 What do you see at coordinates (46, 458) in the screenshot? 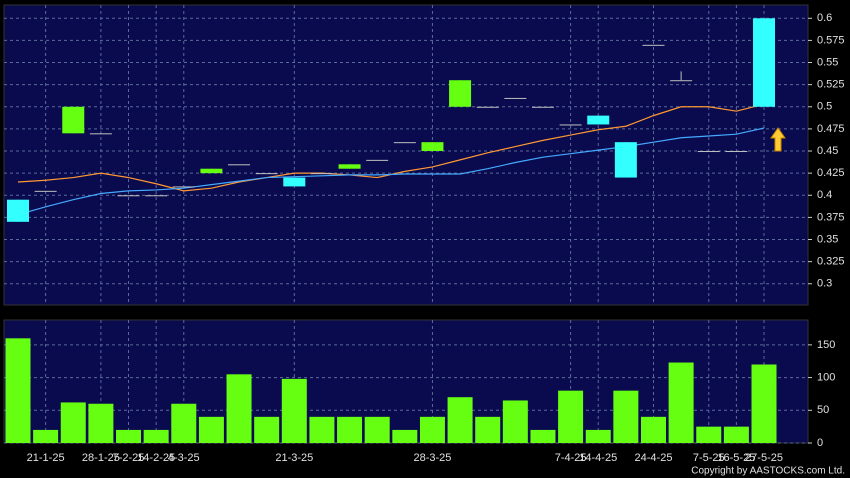
I see `x-tick-label: 21-1-25` at bounding box center [46, 458].